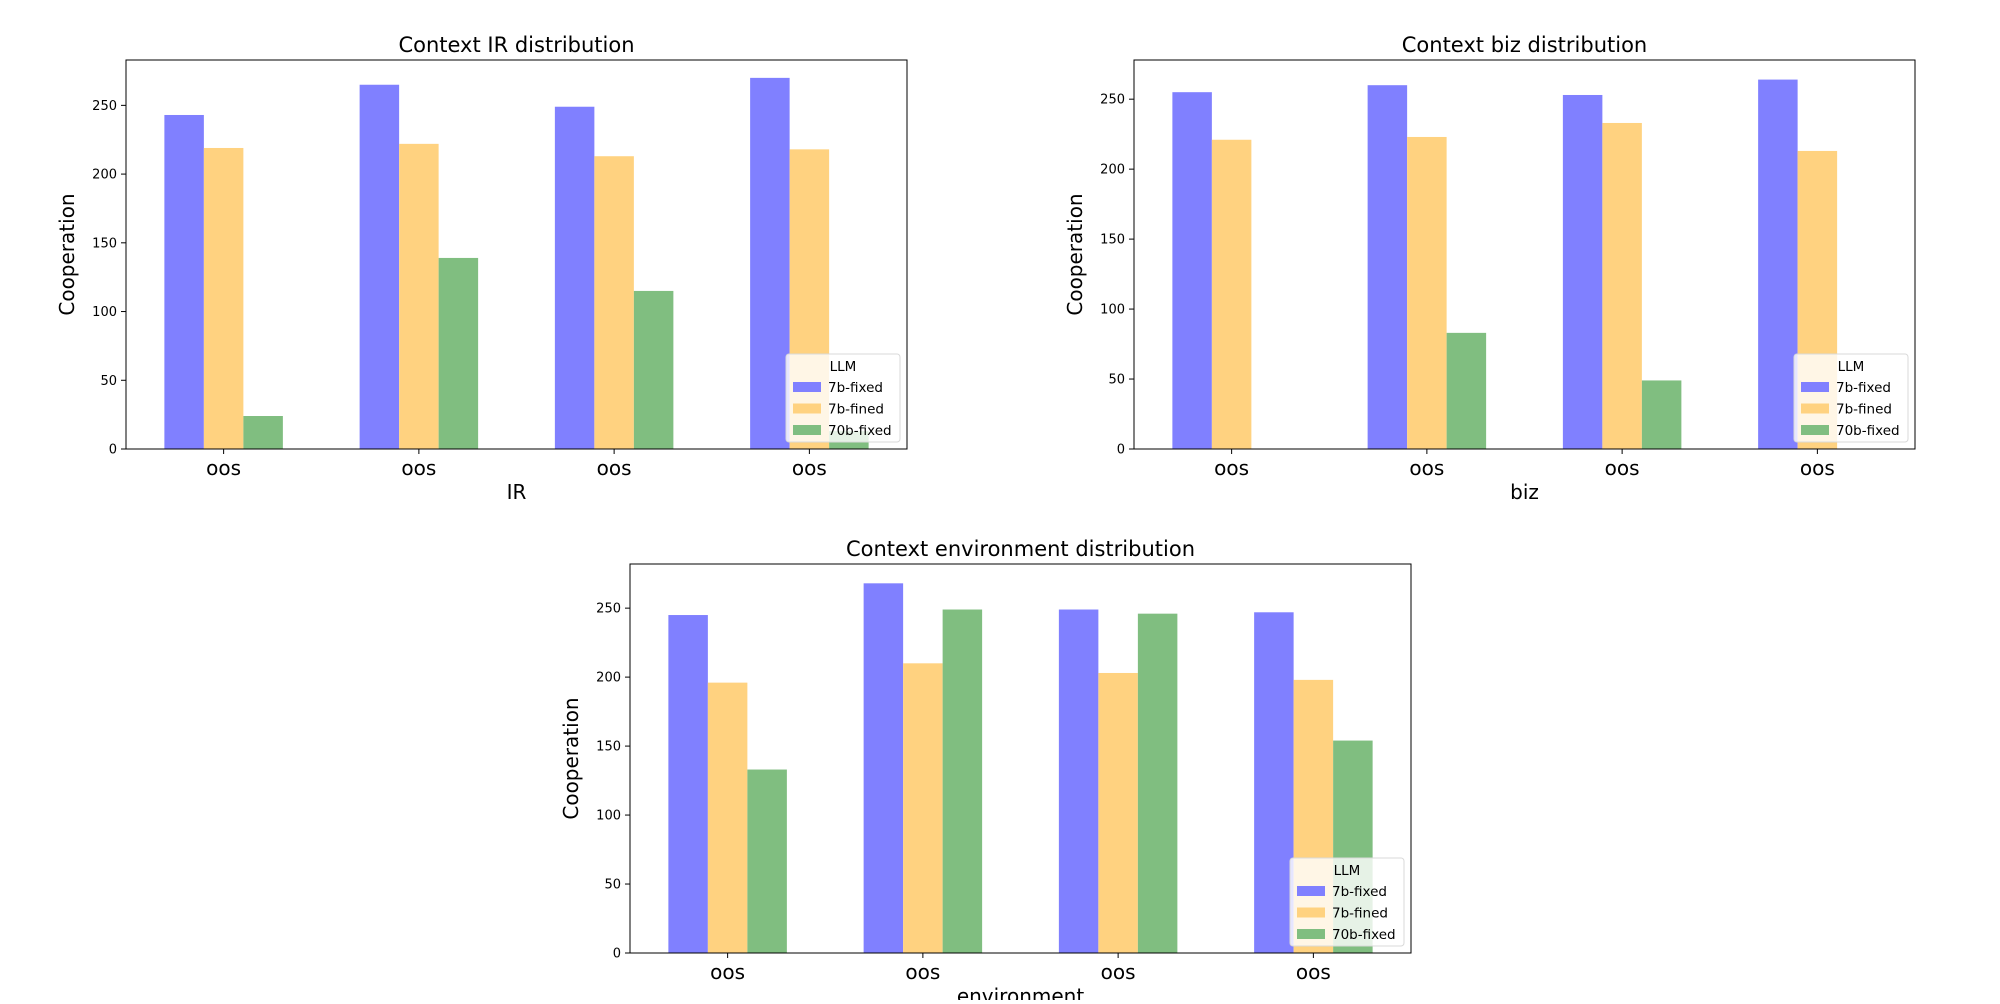 The height and width of the screenshot is (1004, 2000). What do you see at coordinates (516, 45) in the screenshot?
I see `chart-title: Context IR distribution` at bounding box center [516, 45].